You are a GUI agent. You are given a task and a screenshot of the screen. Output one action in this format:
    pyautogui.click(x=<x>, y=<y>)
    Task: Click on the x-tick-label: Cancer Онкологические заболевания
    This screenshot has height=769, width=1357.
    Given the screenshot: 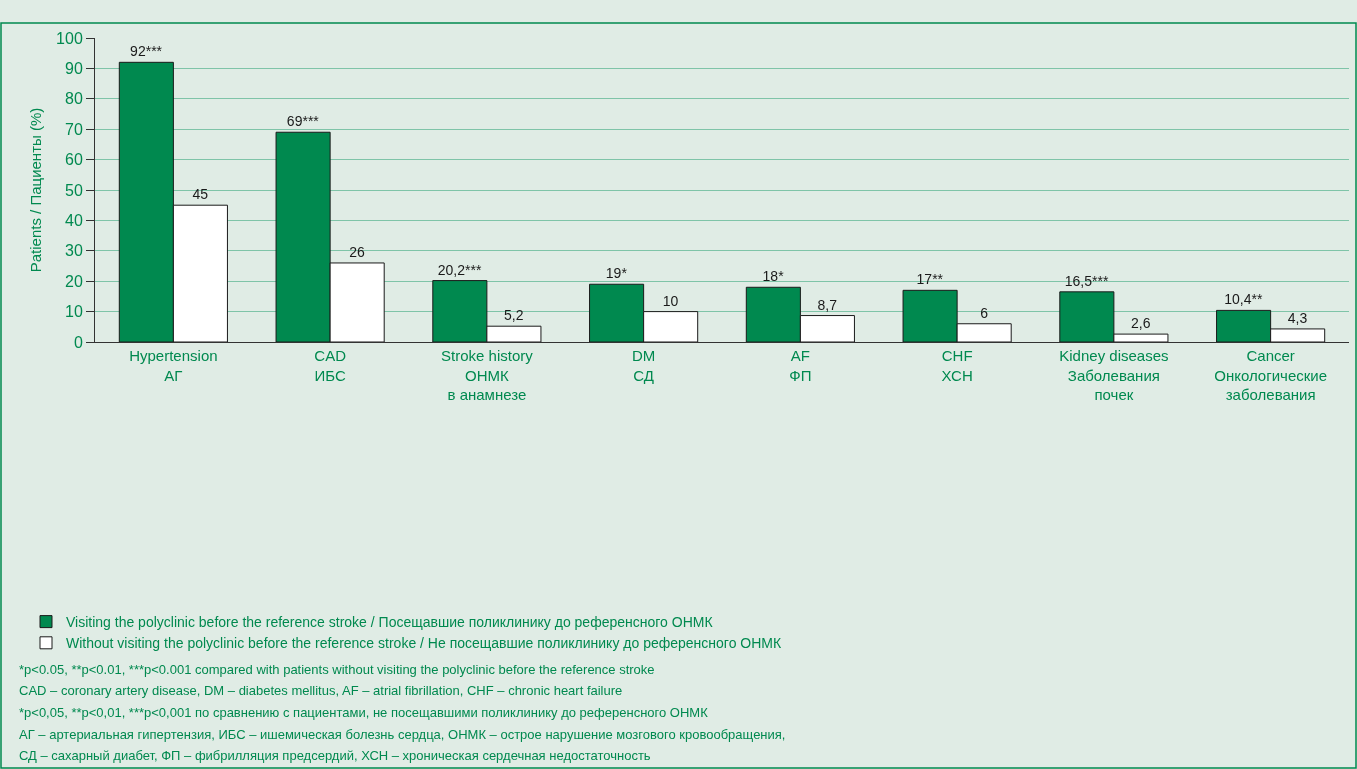 What is the action you would take?
    pyautogui.click(x=1271, y=375)
    